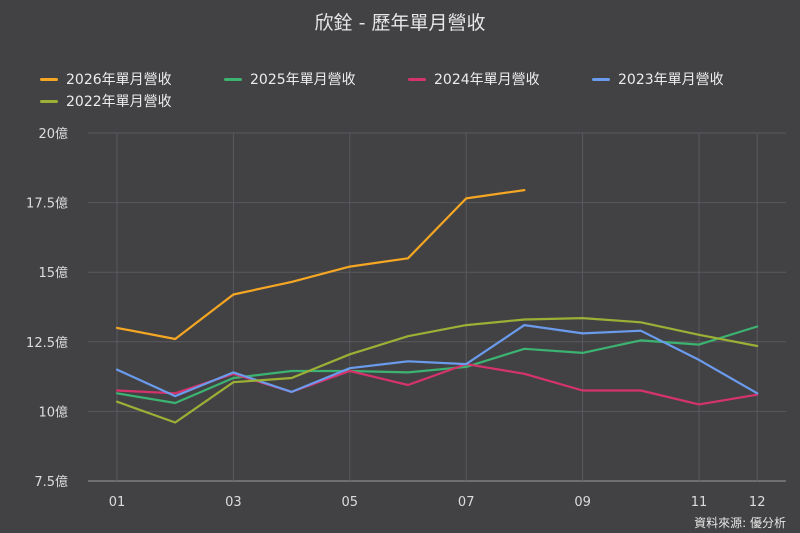  I want to click on legend-item-2022: 2022年單月營收, so click(132, 101).